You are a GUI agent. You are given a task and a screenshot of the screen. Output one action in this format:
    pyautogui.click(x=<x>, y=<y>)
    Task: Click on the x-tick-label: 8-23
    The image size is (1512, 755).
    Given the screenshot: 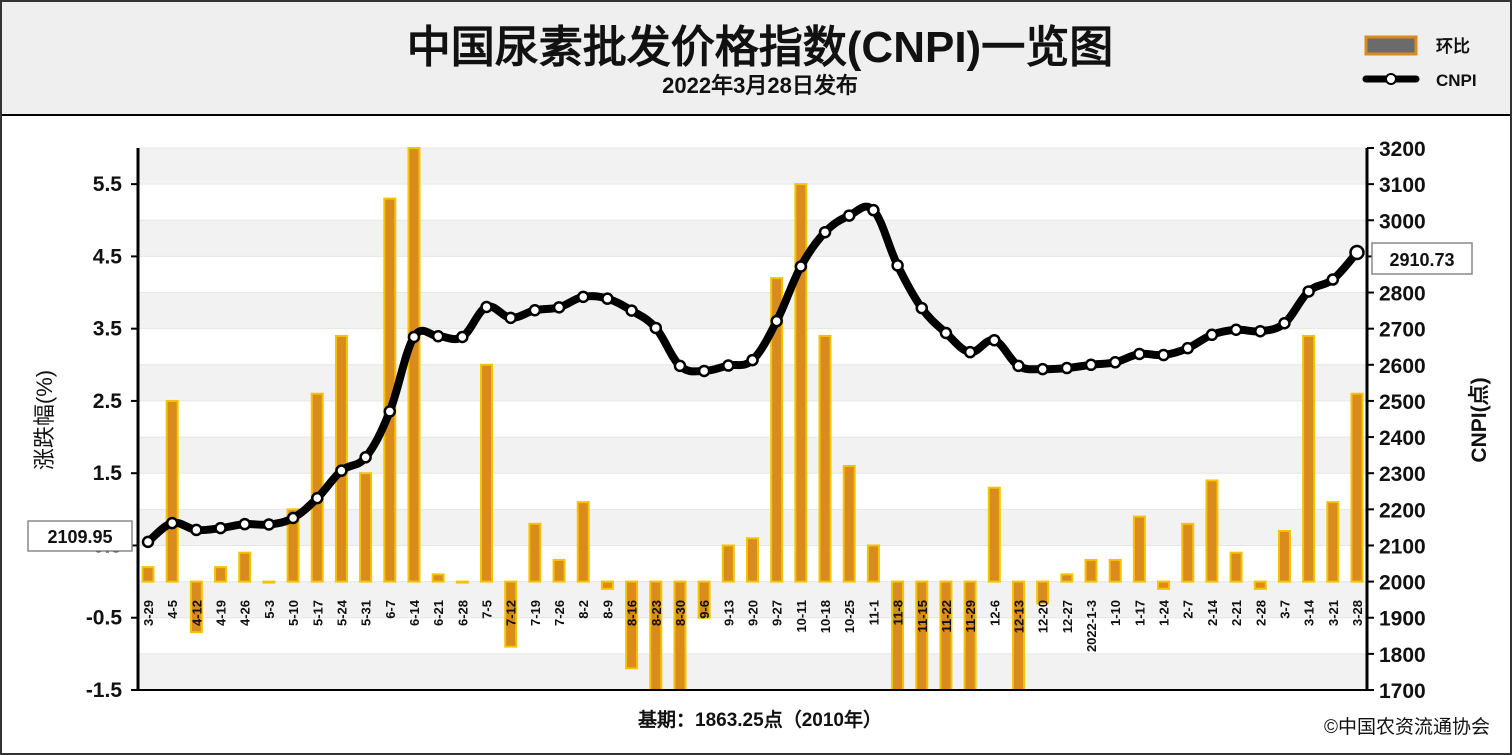 What is the action you would take?
    pyautogui.click(x=656, y=613)
    